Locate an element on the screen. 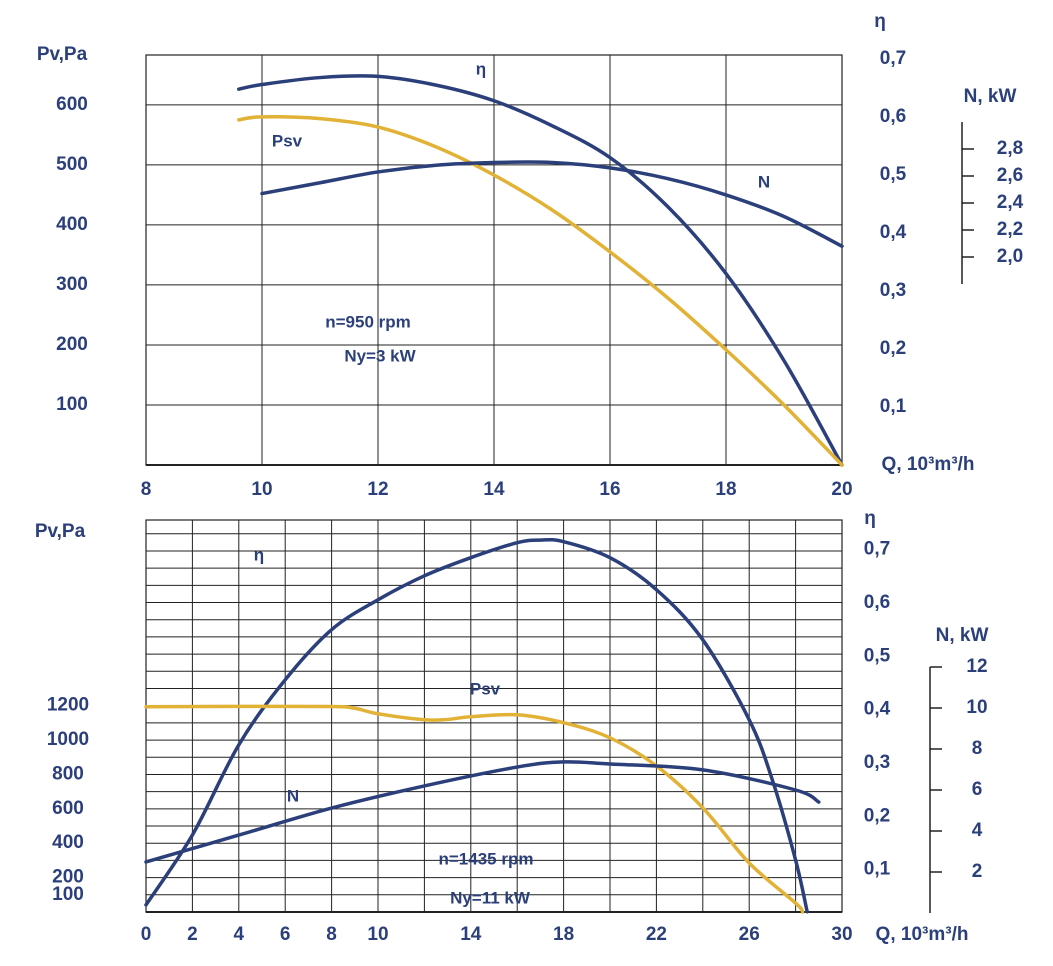 The width and height of the screenshot is (1053, 966). annotation: n=1435 rpm is located at coordinates (486, 858).